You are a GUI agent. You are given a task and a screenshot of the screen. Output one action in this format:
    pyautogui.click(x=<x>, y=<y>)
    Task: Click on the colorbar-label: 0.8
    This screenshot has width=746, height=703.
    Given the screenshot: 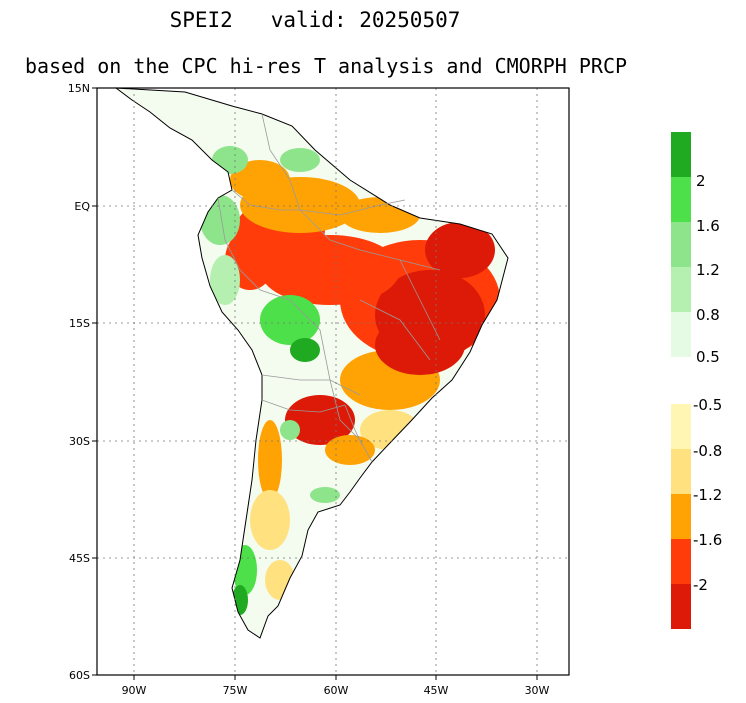 What is the action you would take?
    pyautogui.click(x=708, y=315)
    